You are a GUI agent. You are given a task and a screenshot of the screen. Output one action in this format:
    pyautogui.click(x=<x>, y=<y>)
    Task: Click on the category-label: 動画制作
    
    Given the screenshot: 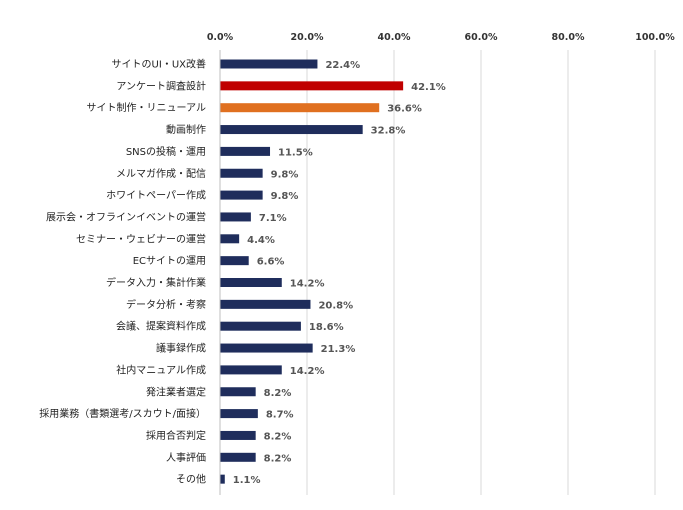 What is the action you would take?
    pyautogui.click(x=186, y=129)
    